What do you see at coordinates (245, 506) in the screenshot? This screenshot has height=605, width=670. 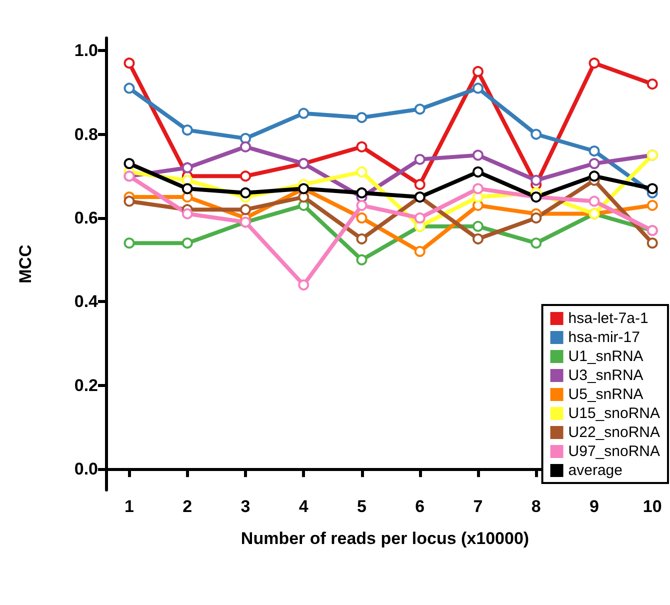 I see `x-tick-label: 3` at bounding box center [245, 506].